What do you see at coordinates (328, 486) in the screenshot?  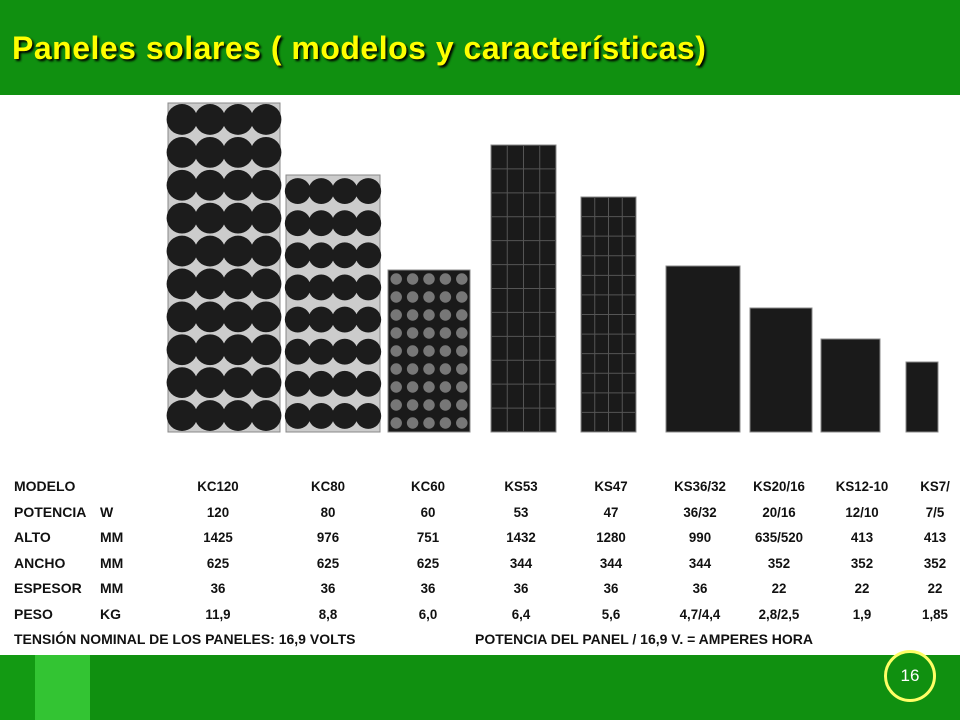 I see `model-name: KC80` at bounding box center [328, 486].